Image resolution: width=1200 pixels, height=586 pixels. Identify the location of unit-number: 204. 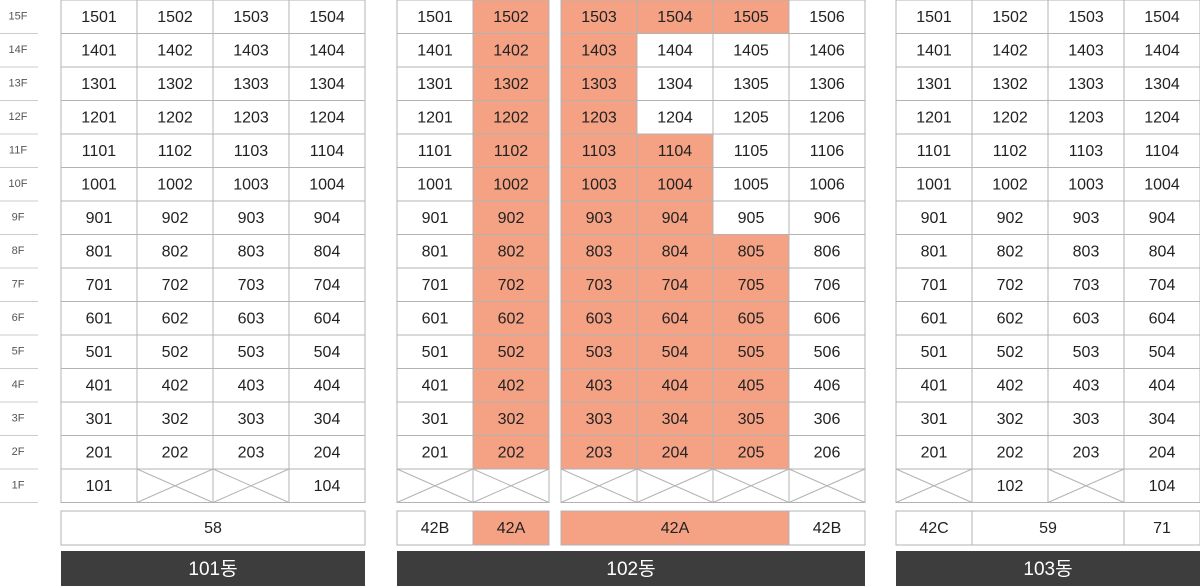
(327, 452).